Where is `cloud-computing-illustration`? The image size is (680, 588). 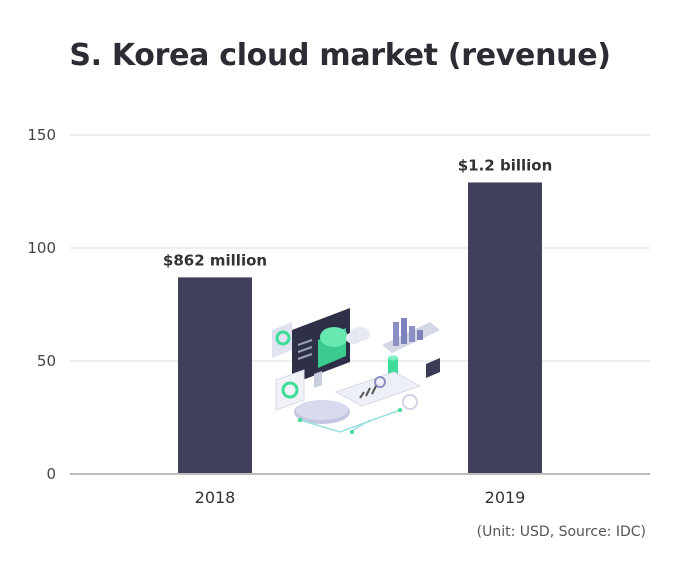 cloud-computing-illustration is located at coordinates (356, 371).